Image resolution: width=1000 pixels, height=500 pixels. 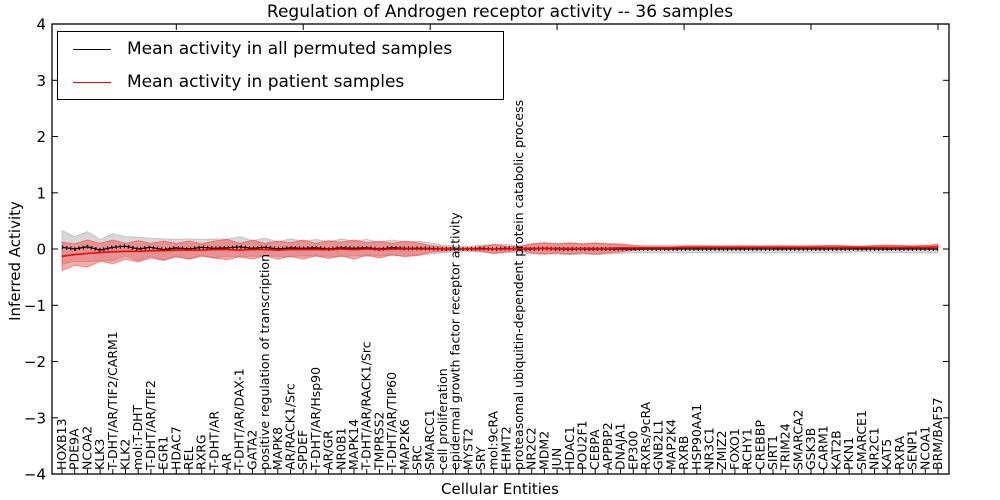 I want to click on x-tick-label: MAP2K4, so click(x=670, y=444).